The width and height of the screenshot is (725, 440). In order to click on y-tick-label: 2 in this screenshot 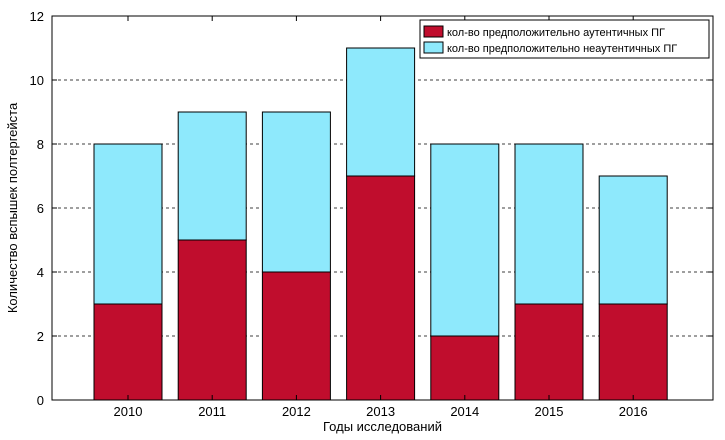, I will do `click(40, 336)`.